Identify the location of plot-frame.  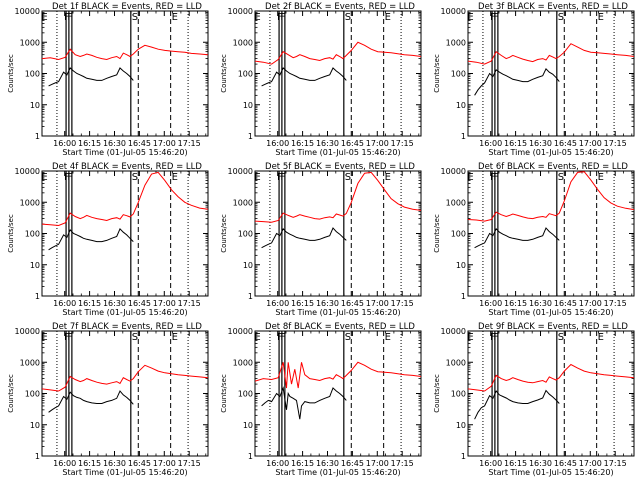
(338, 393).